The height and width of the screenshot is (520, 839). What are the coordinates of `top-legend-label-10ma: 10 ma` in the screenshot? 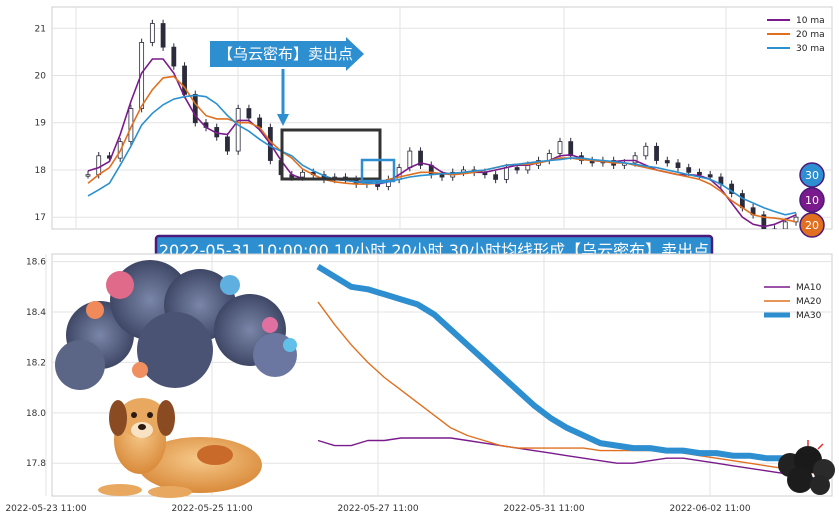 It's located at (810, 21).